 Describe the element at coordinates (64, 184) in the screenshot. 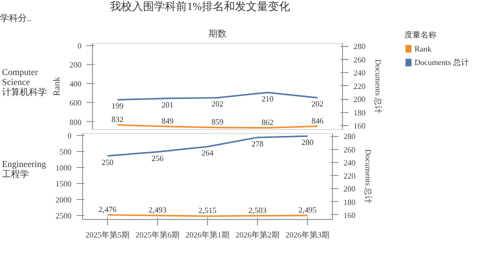

I see `y-tick-label: 1500` at that location.